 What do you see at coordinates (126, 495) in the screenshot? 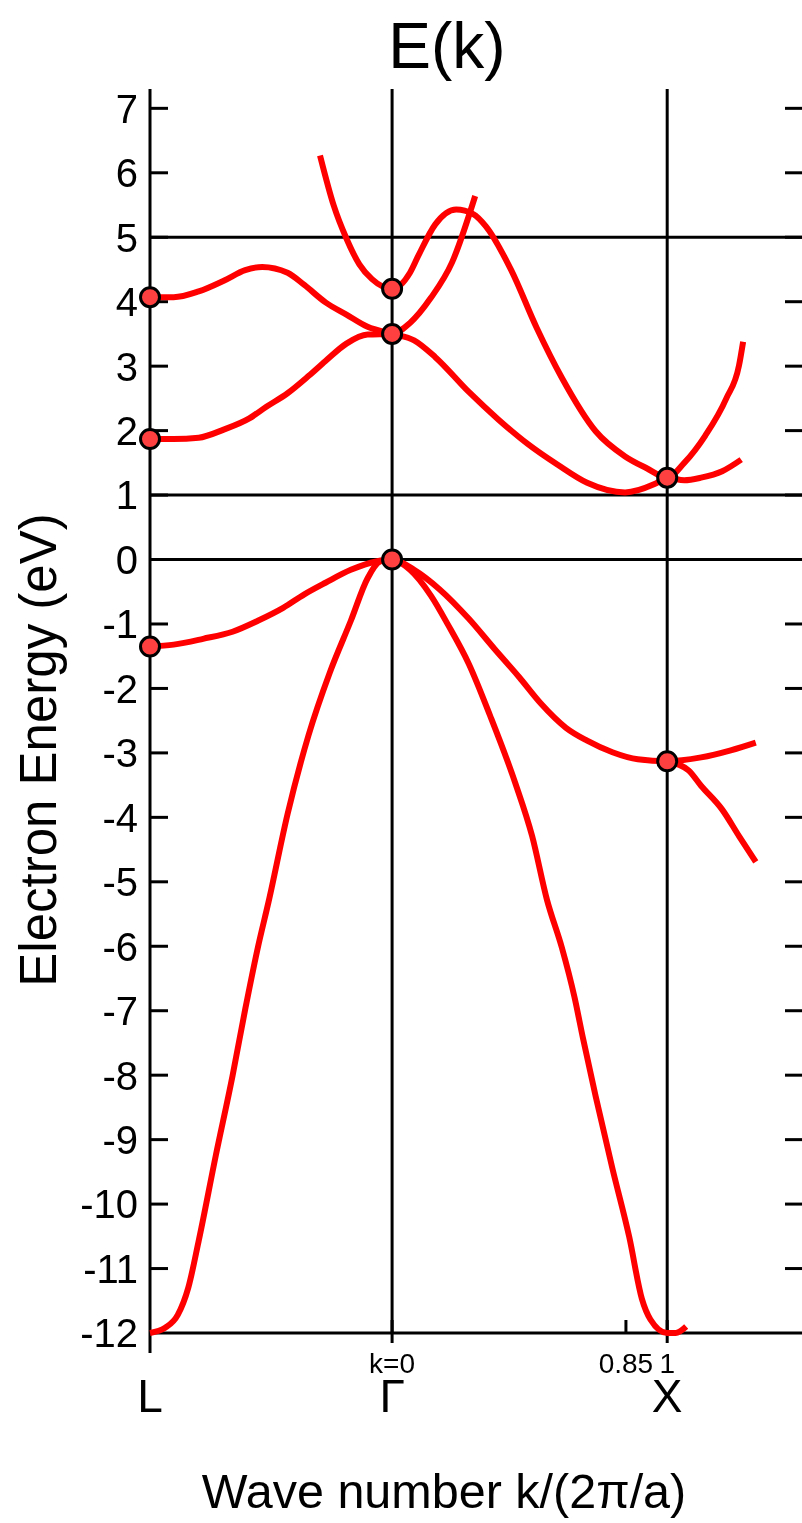
I see `y-tick-label: 1` at bounding box center [126, 495].